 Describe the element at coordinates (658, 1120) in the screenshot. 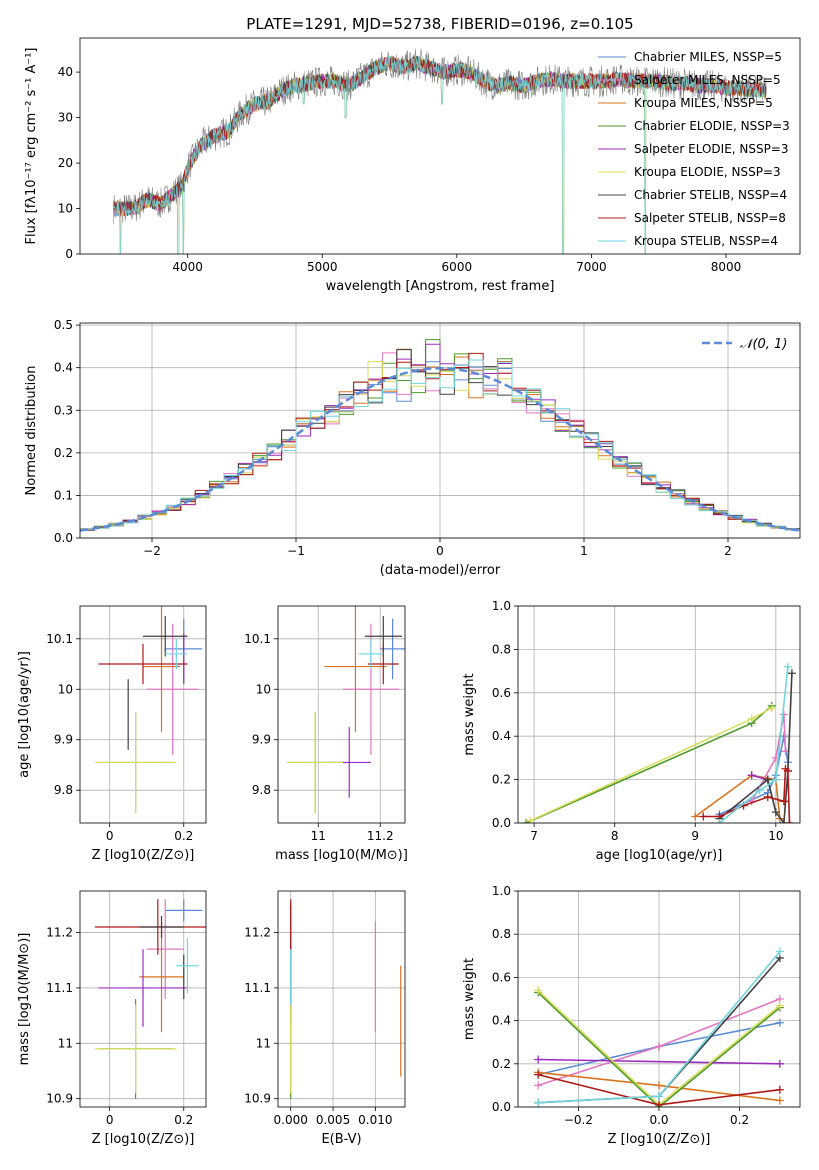

I see `x-tick-label: 0.0` at that location.